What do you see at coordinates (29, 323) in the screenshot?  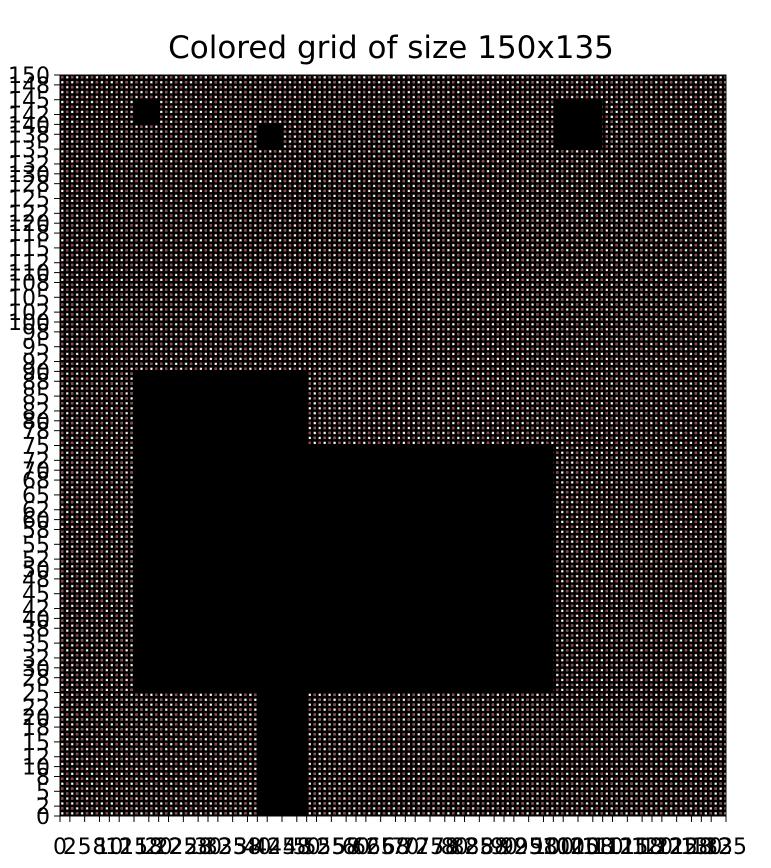 I see `y-tick-label: 100` at bounding box center [29, 323].